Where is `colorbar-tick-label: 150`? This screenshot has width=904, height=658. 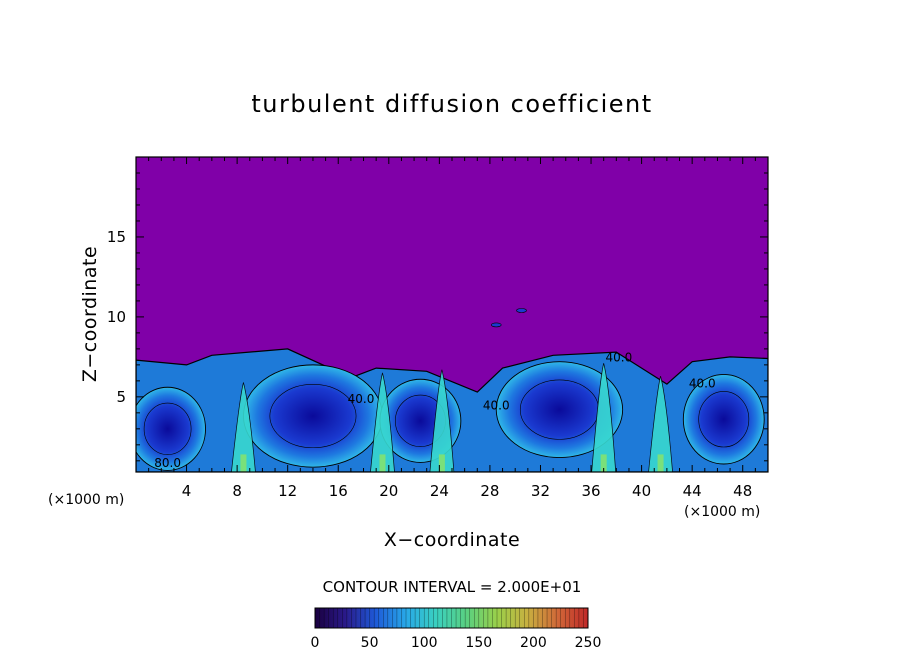 colorbar-tick-label: 150 is located at coordinates (478, 643).